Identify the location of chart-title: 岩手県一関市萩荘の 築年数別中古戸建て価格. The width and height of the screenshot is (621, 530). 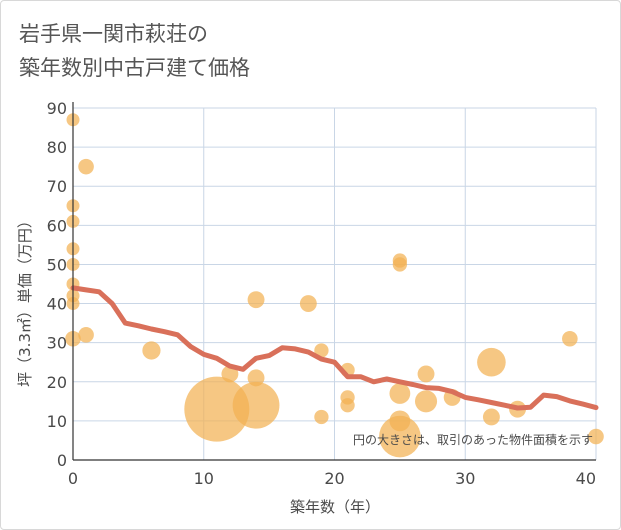
(134, 51).